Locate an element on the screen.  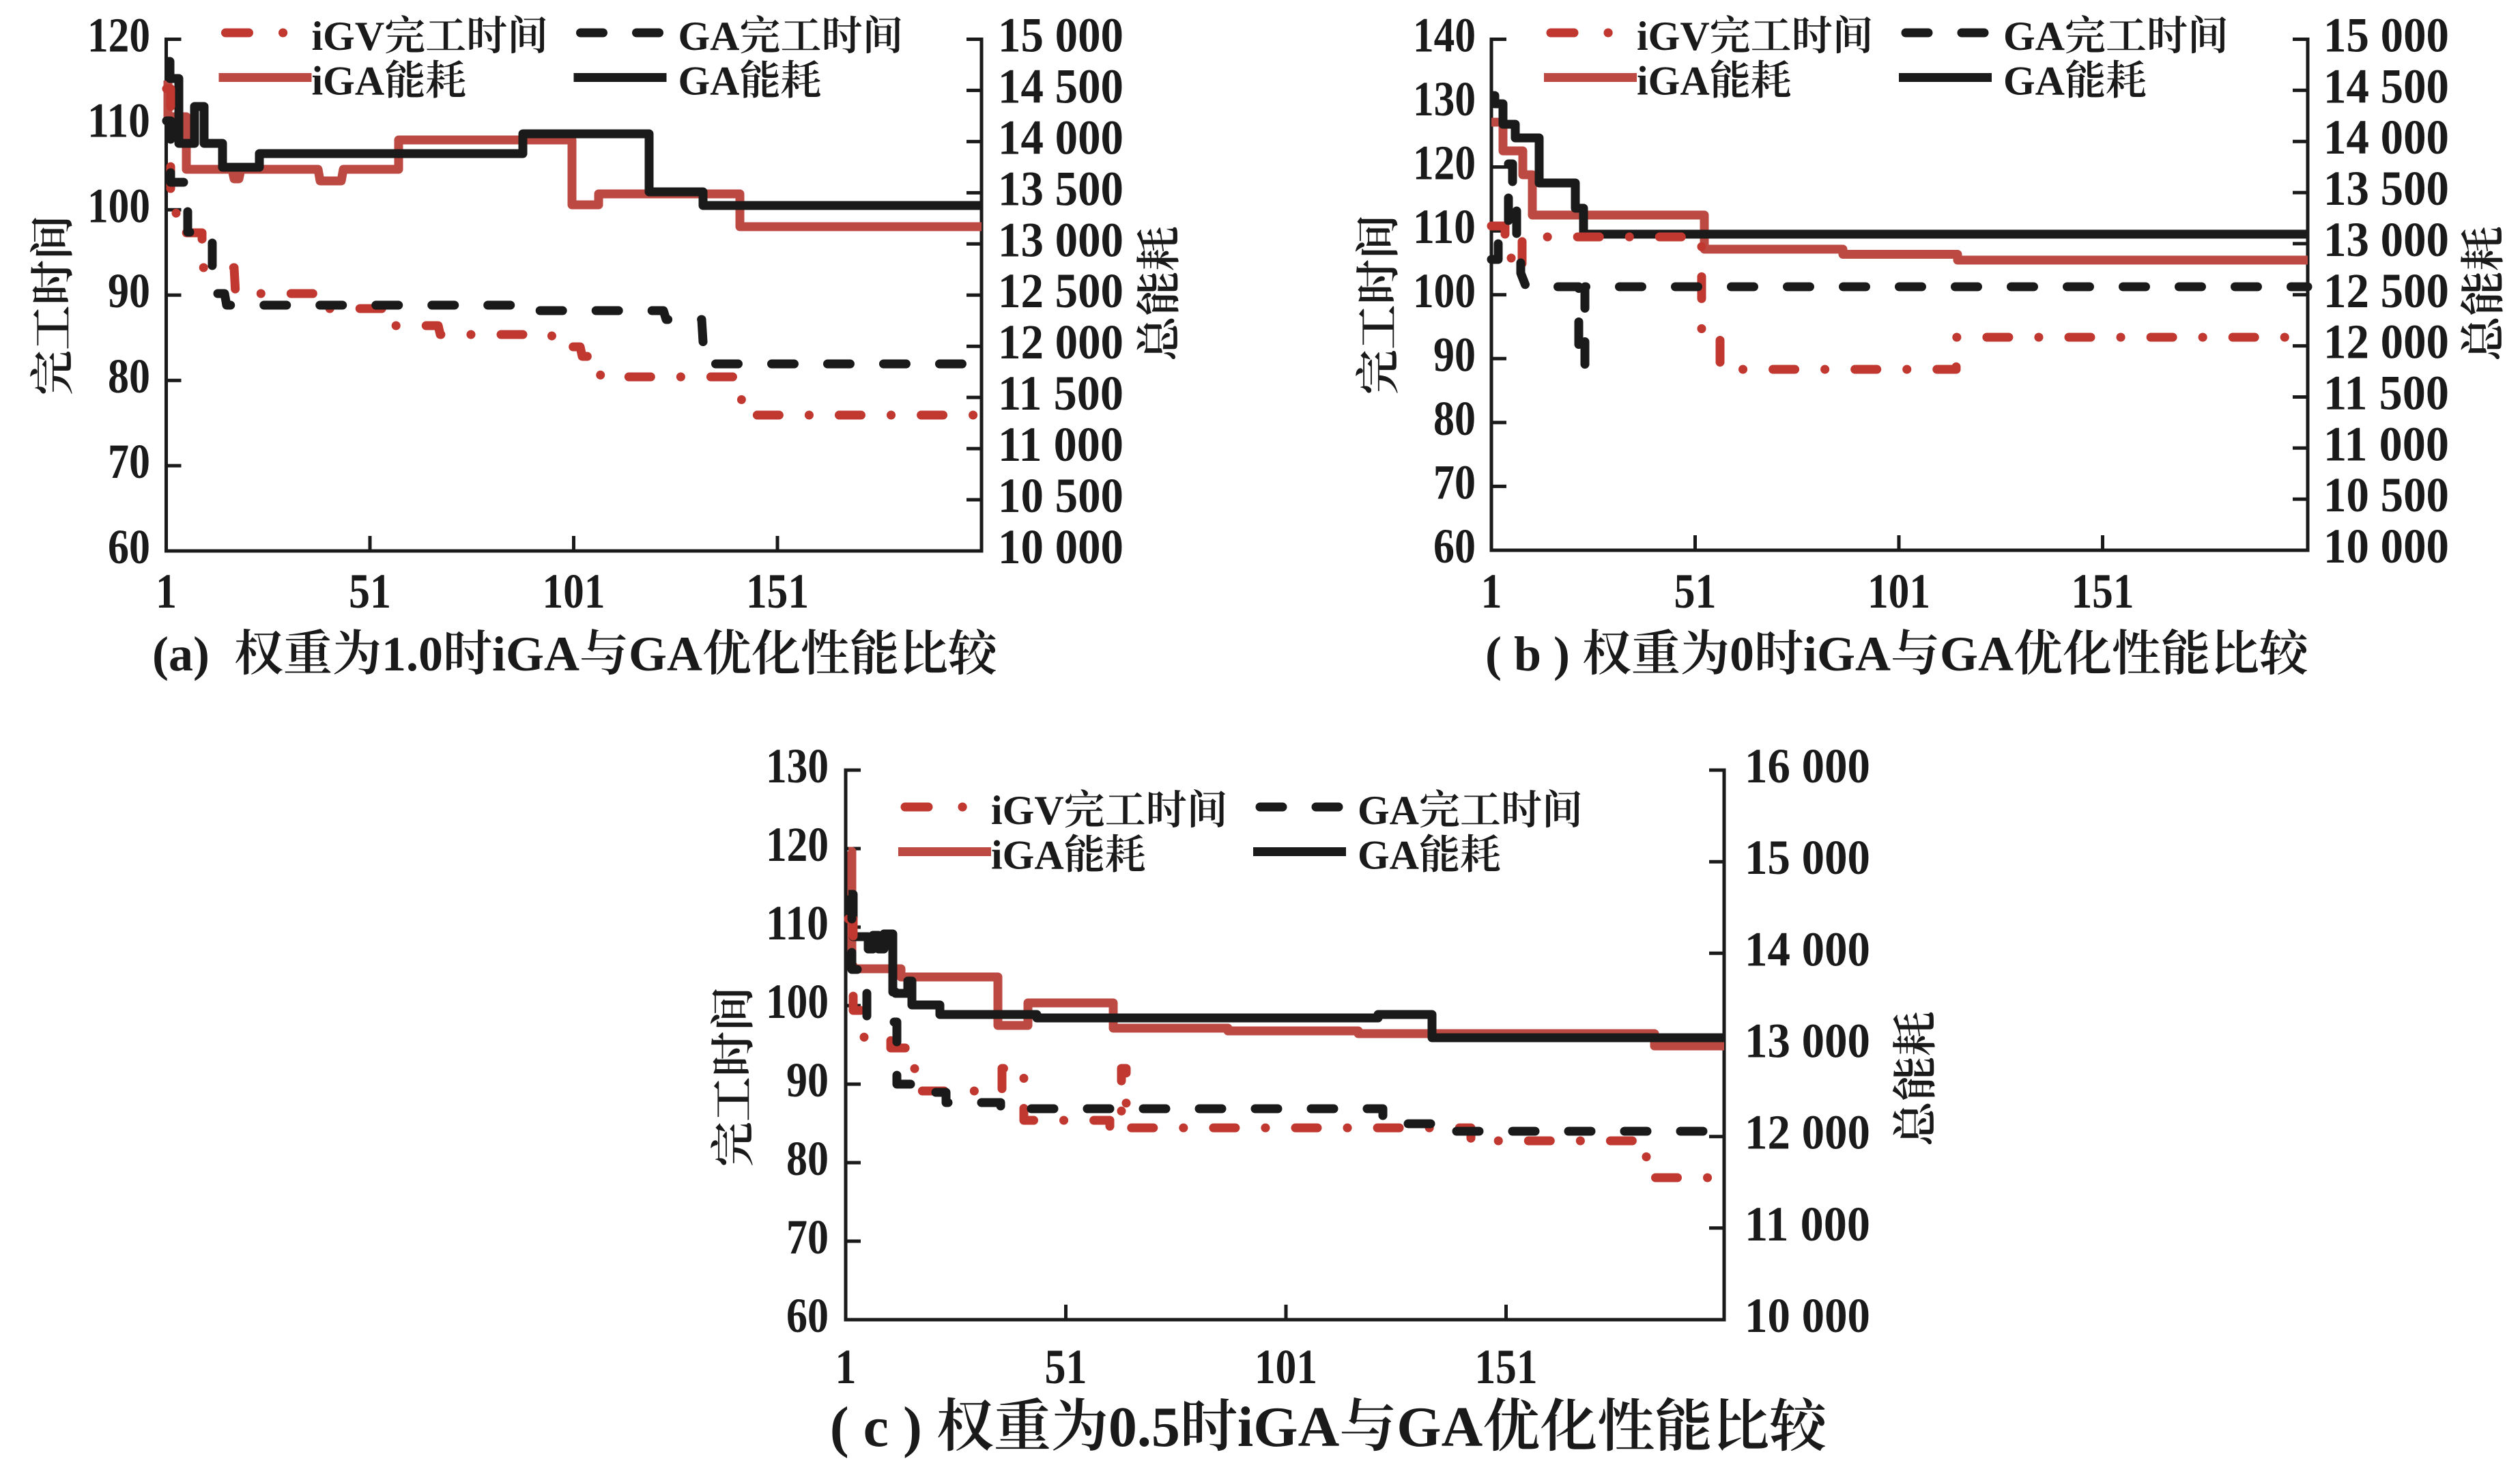
svg-text: 0 is located at coordinates (1742, 654).